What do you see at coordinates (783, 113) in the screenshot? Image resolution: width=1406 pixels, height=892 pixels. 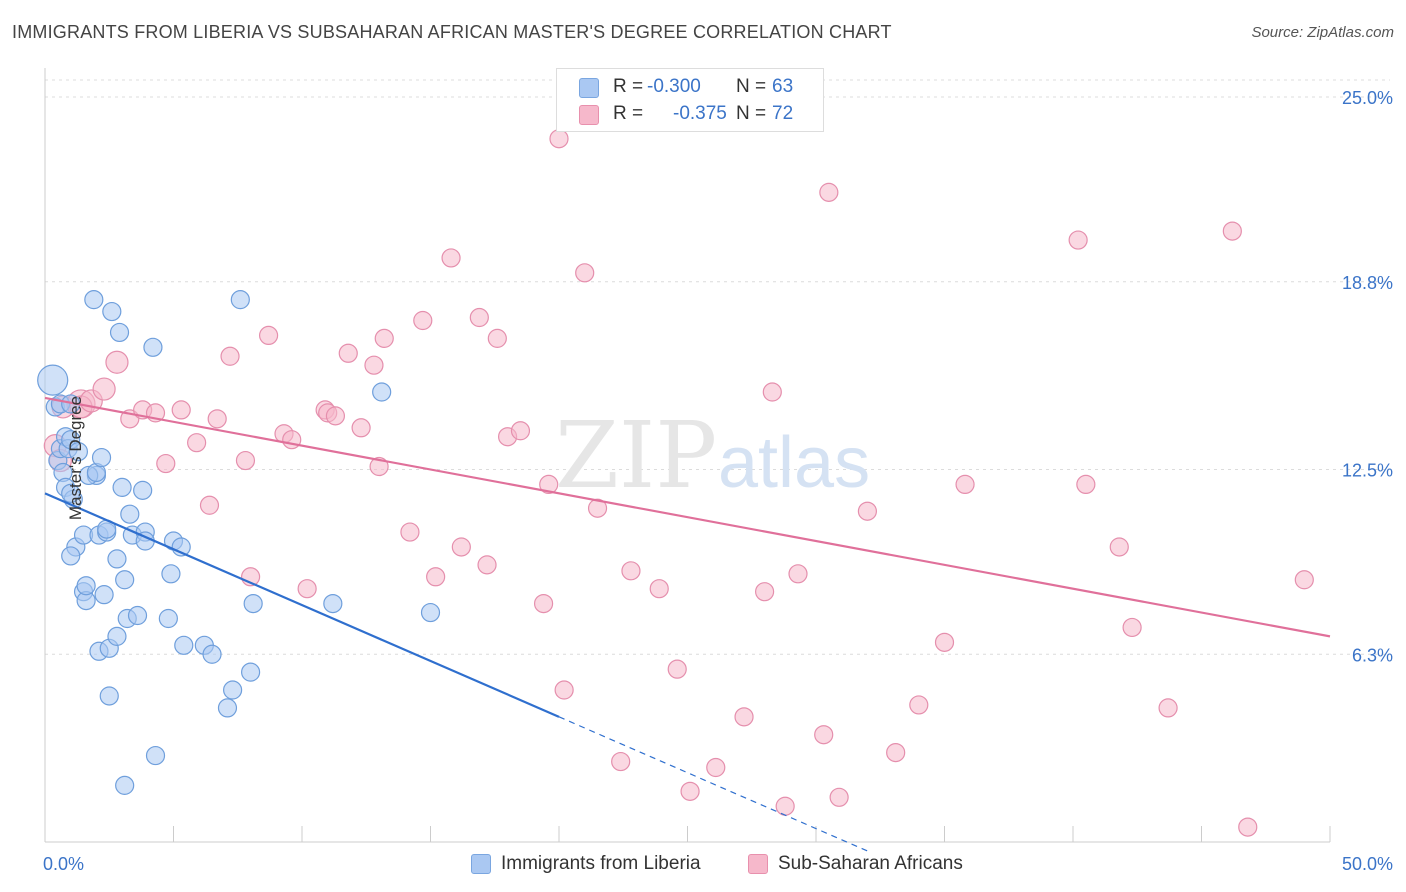 I see `n-value: 72` at bounding box center [783, 113].